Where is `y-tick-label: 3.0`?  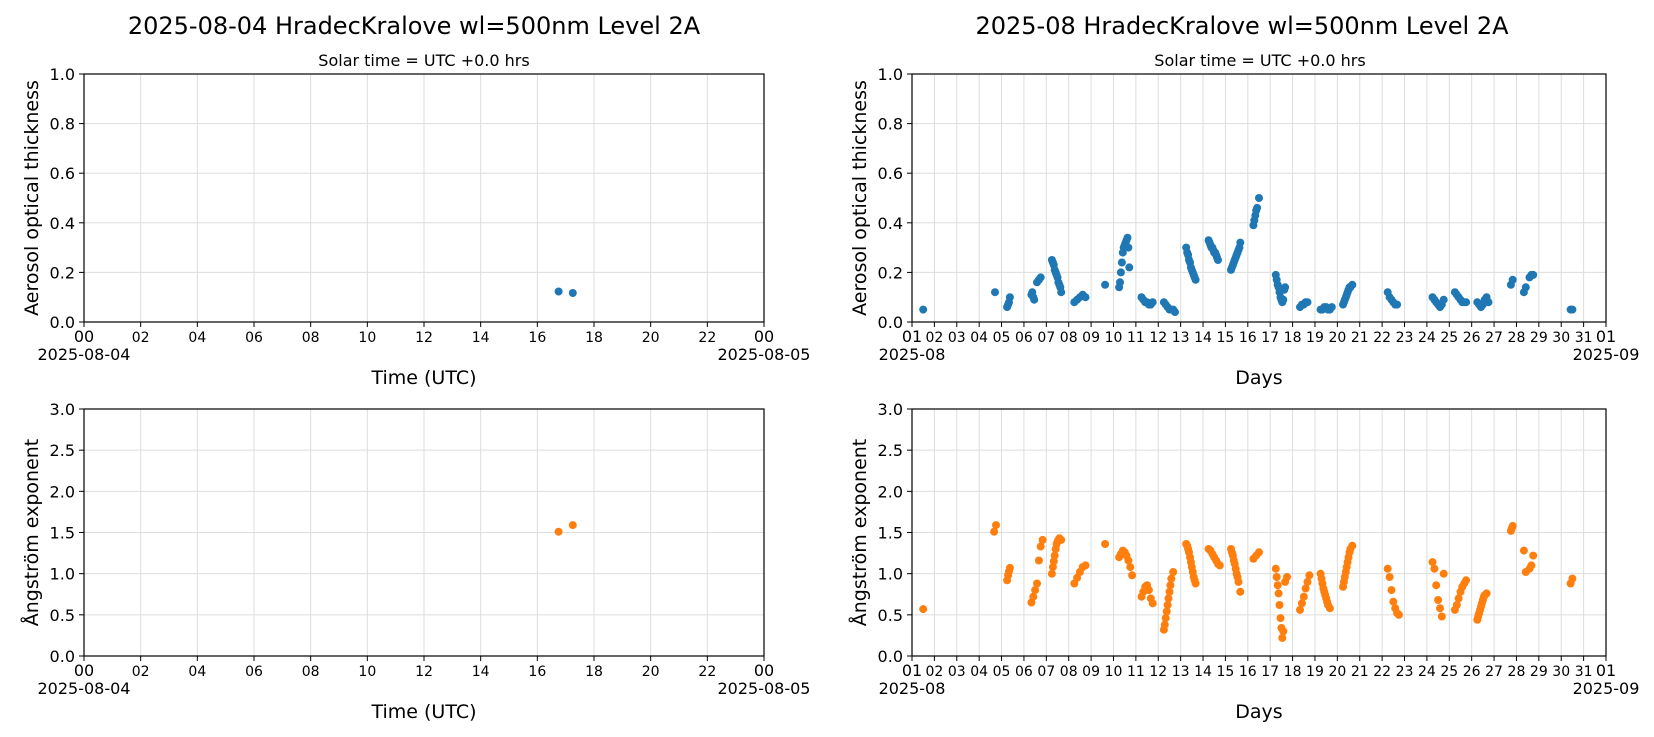
y-tick-label: 3.0 is located at coordinates (62, 409).